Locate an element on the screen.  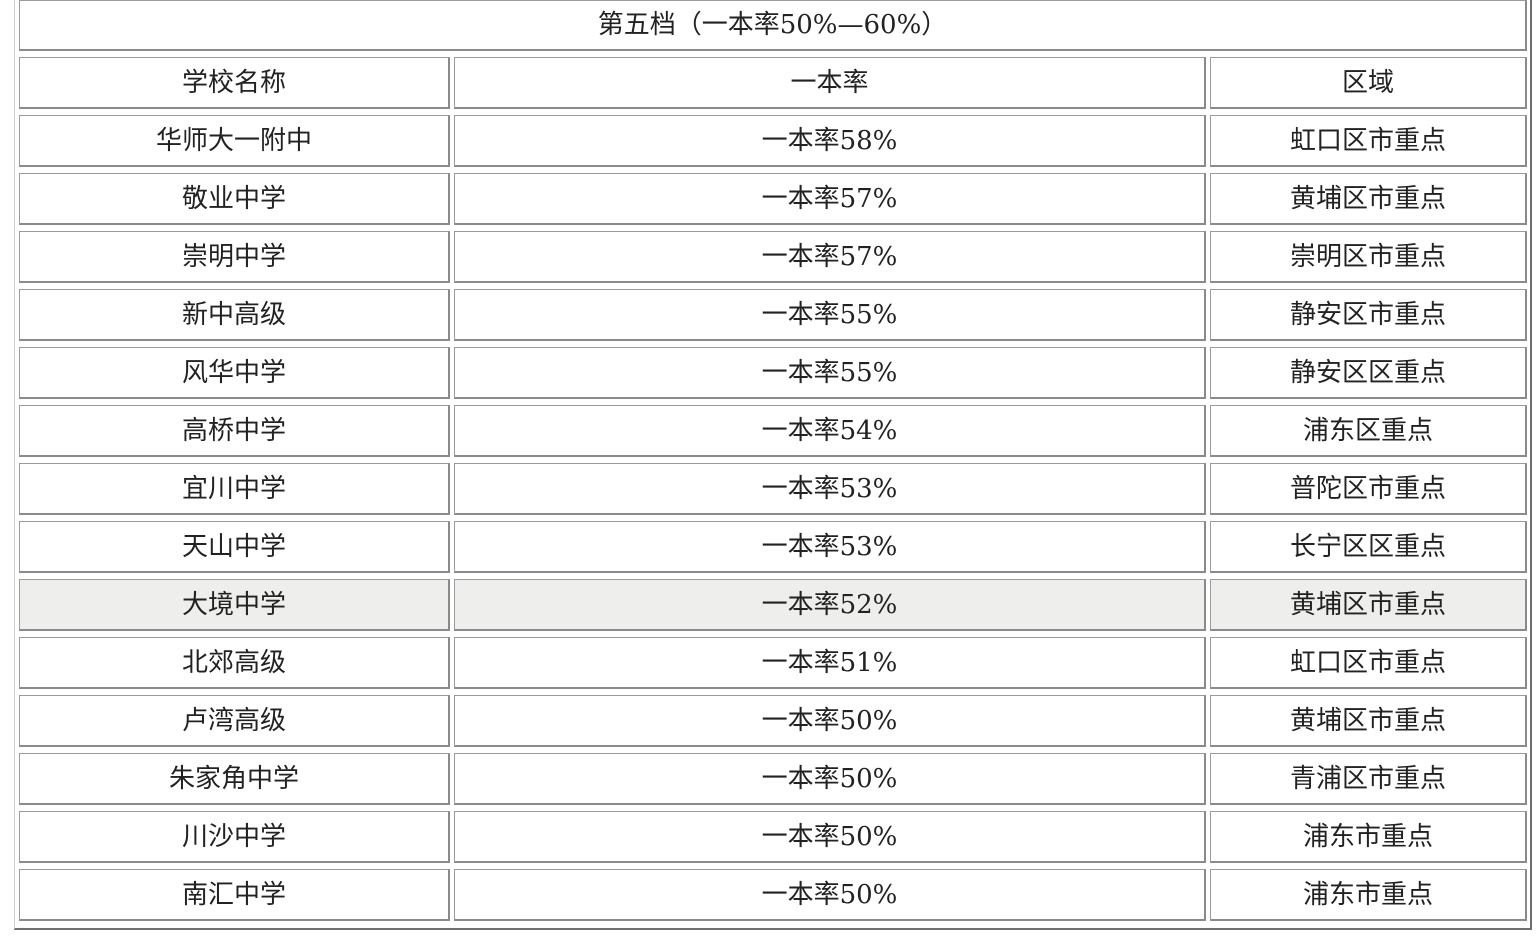
table-row: 川沙中学 一本率50% 浦东市重点 is located at coordinates (773, 837).